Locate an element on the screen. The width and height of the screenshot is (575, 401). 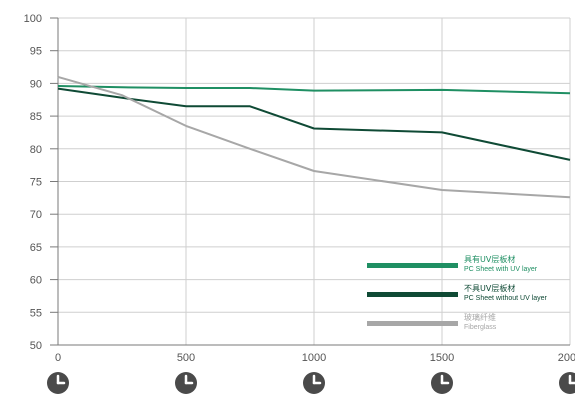
legend-label: 具有UV层板材 is located at coordinates (489, 259).